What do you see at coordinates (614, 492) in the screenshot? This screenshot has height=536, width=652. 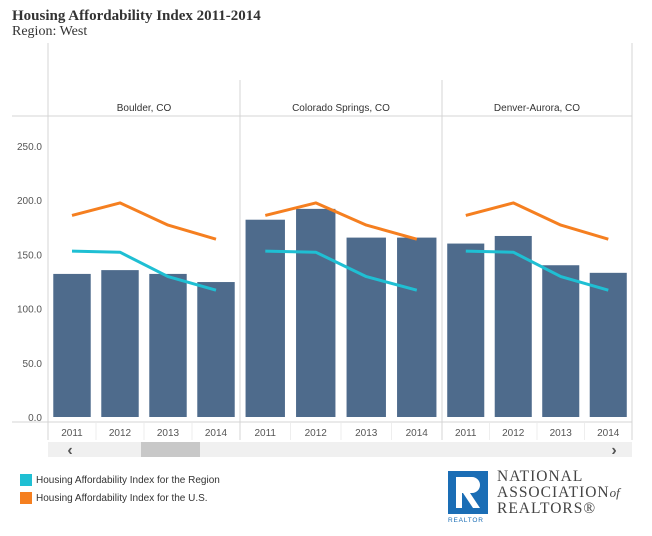 I see `logo-of: of` at bounding box center [614, 492].